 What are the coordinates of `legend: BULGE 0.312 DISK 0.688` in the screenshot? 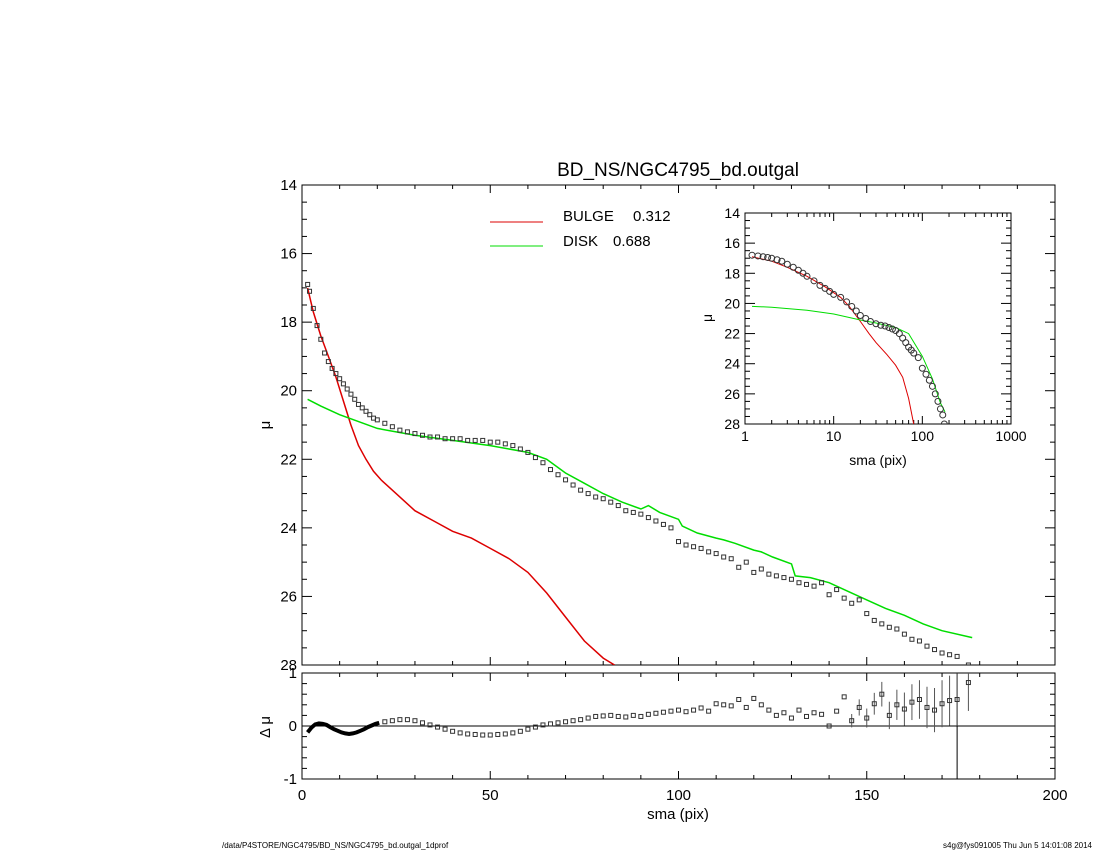 It's located at (580, 229).